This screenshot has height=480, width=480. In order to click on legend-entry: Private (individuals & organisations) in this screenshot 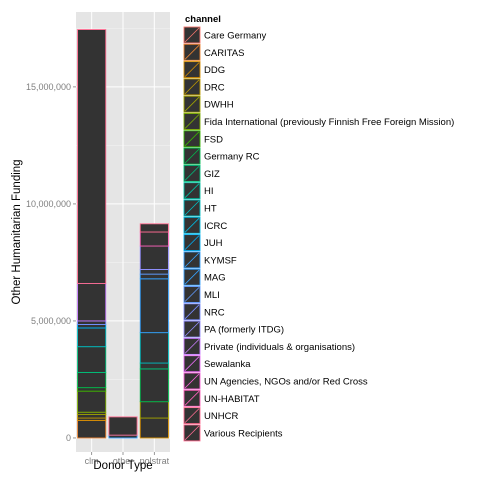, I will do `click(269, 346)`.